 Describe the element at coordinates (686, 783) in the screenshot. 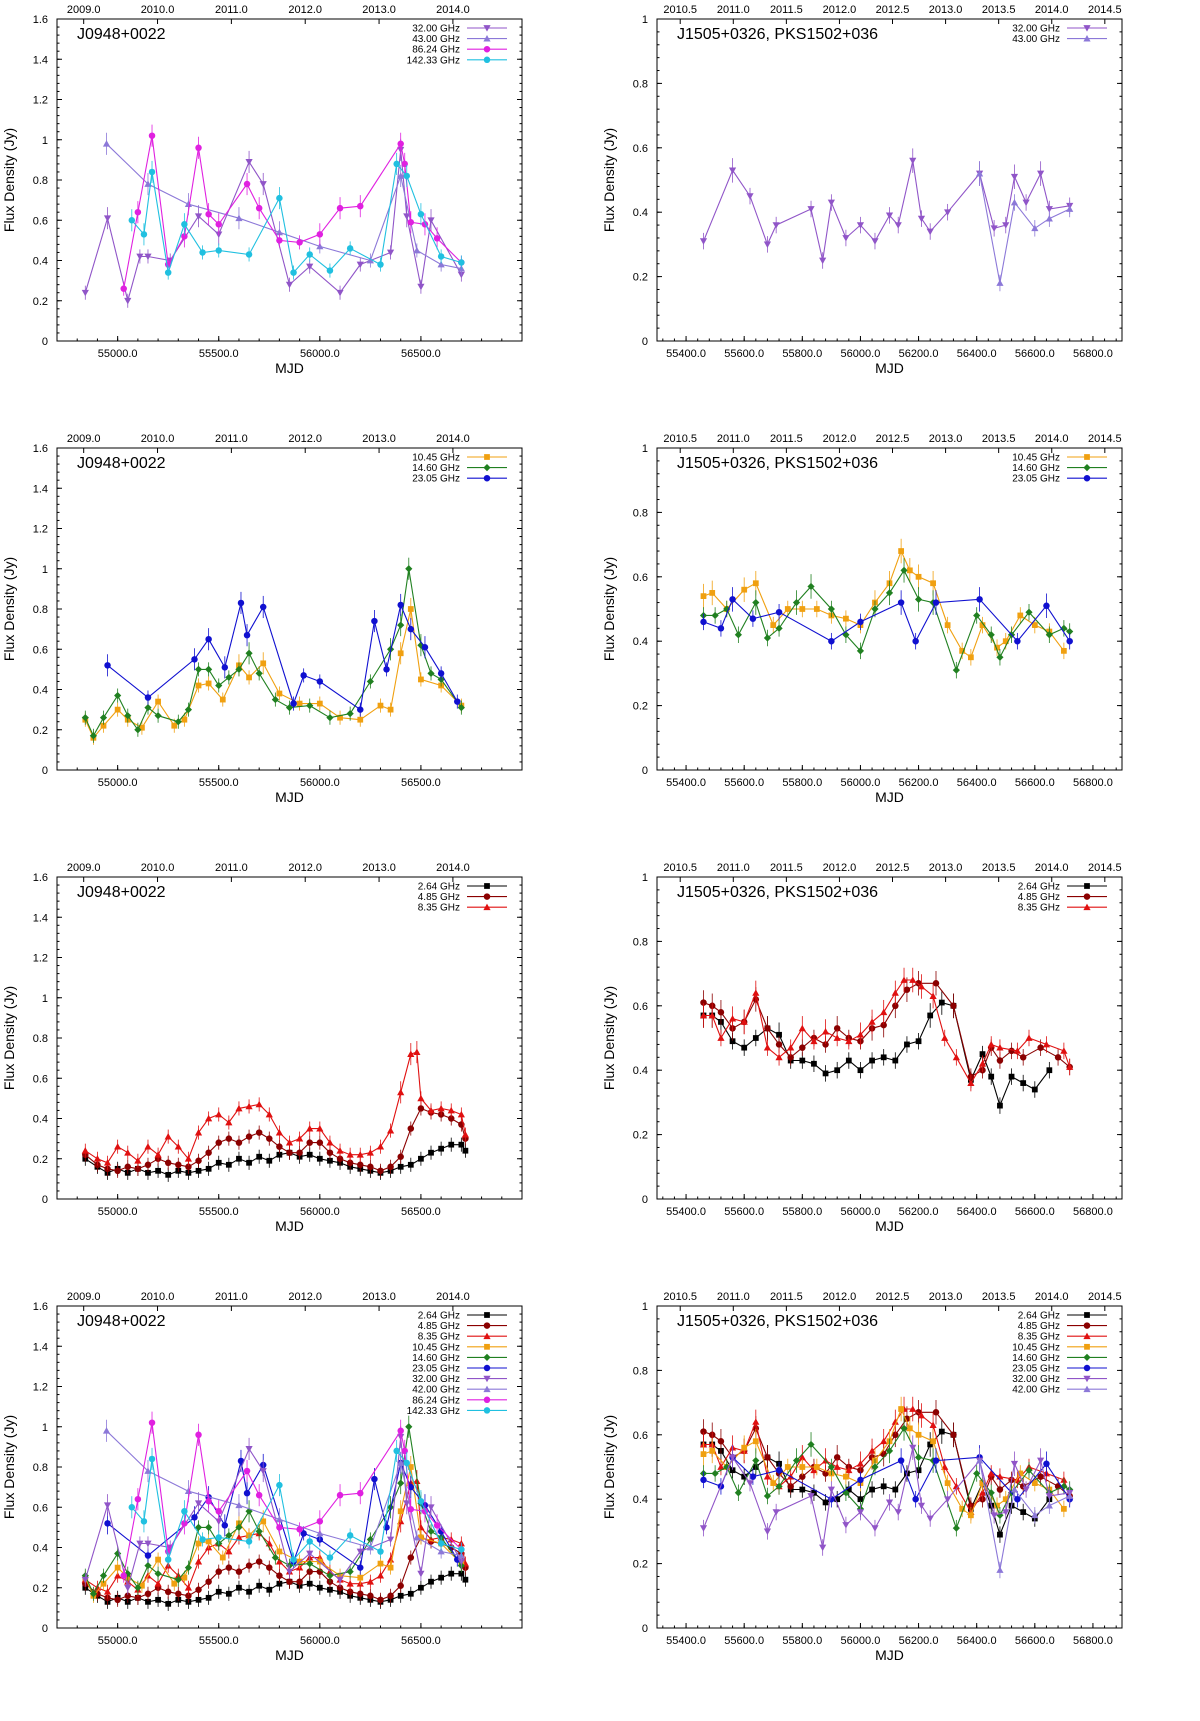

I see `x-tick-label: 55400.0` at that location.